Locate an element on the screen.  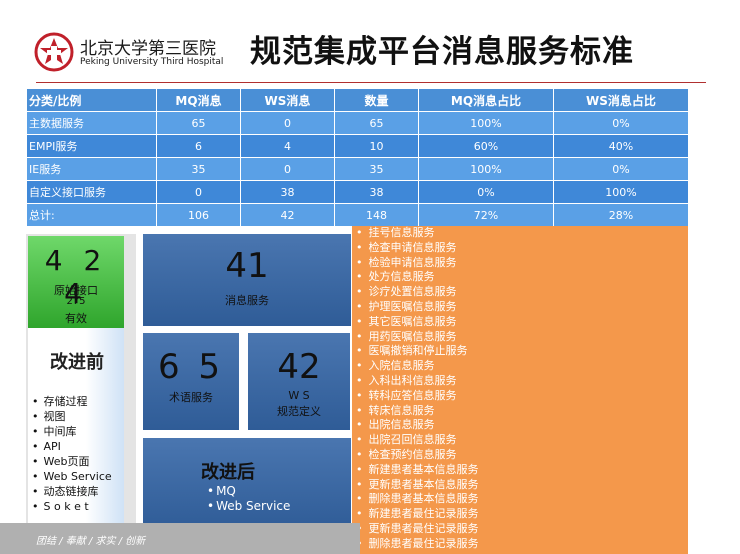
before-title: 改进前 is located at coordinates (77, 362).